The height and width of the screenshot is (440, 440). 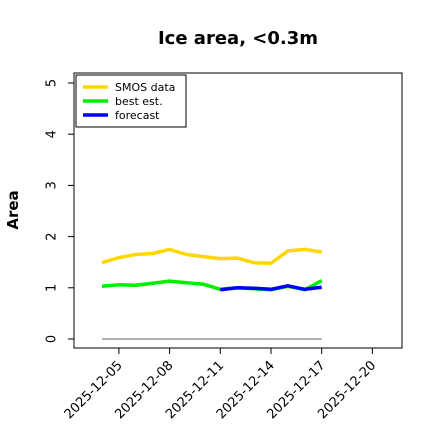 What do you see at coordinates (52, 185) in the screenshot?
I see `y-tick-label: 3` at bounding box center [52, 185].